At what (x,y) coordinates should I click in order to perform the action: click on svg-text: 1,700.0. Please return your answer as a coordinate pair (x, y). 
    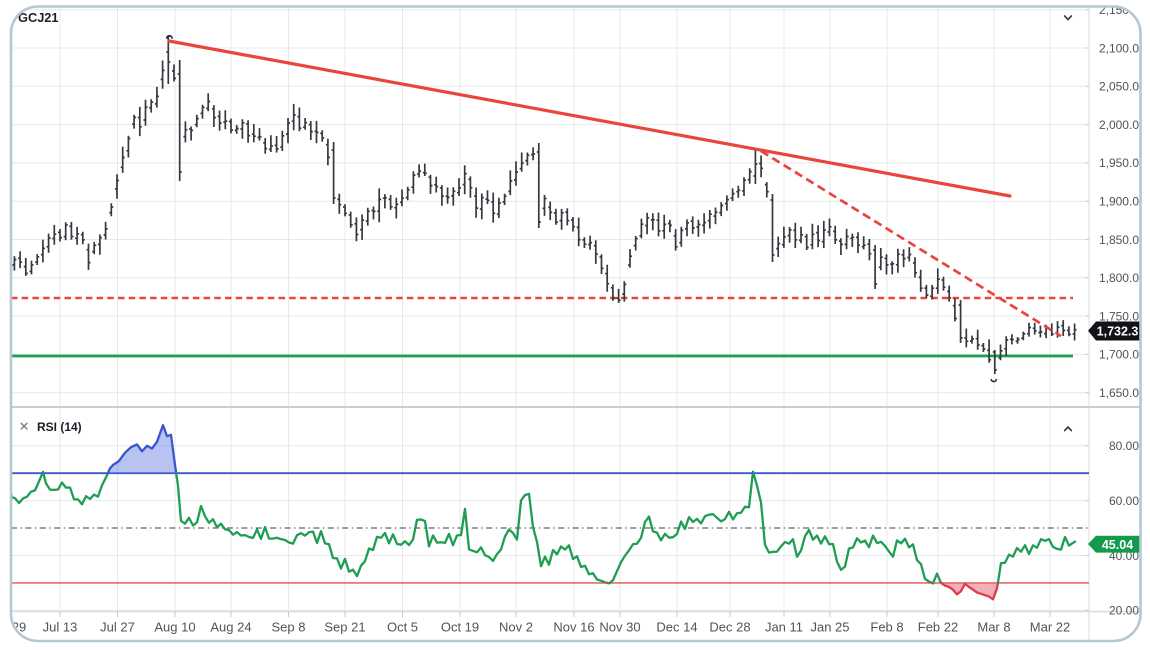
    Looking at the image, I should click on (1119, 355).